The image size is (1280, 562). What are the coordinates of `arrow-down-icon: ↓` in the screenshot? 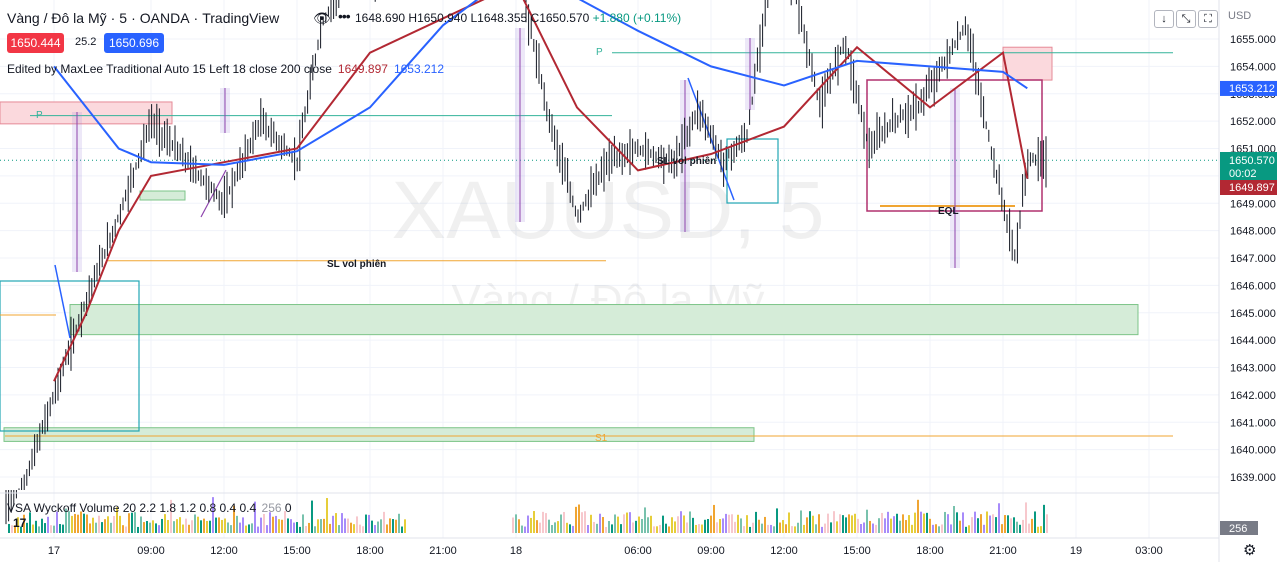 It's located at (1164, 19).